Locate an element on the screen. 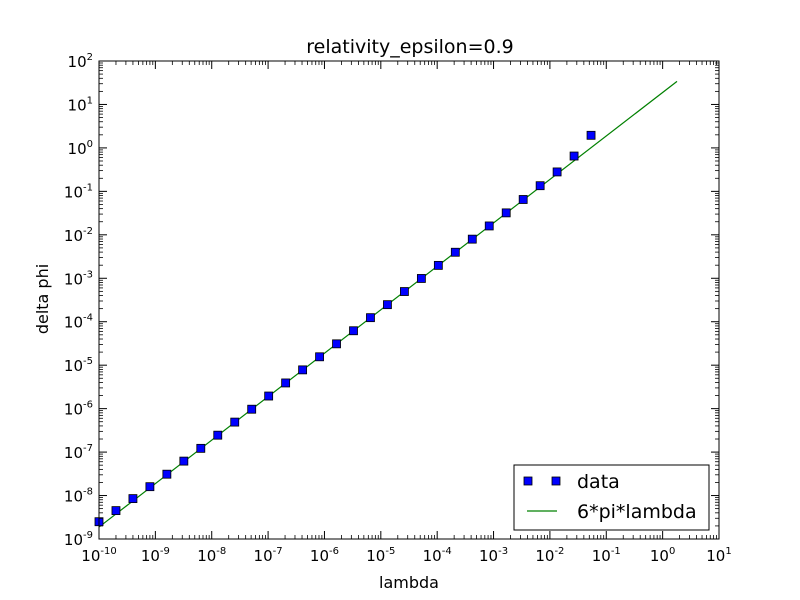  x-tick-label: 10⁻⁹ is located at coordinates (155, 555).